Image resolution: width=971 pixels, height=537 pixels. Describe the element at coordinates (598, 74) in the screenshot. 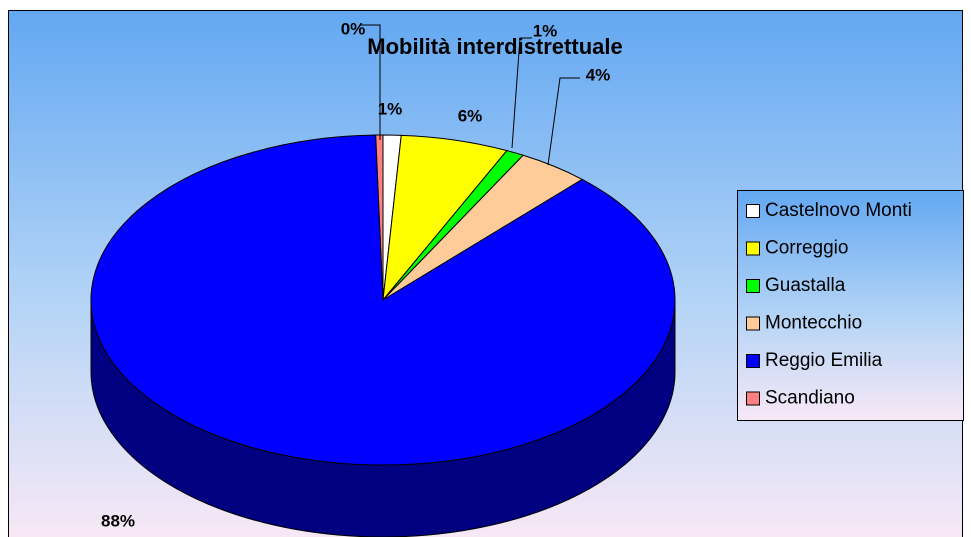

I see `data-label: 4%` at that location.